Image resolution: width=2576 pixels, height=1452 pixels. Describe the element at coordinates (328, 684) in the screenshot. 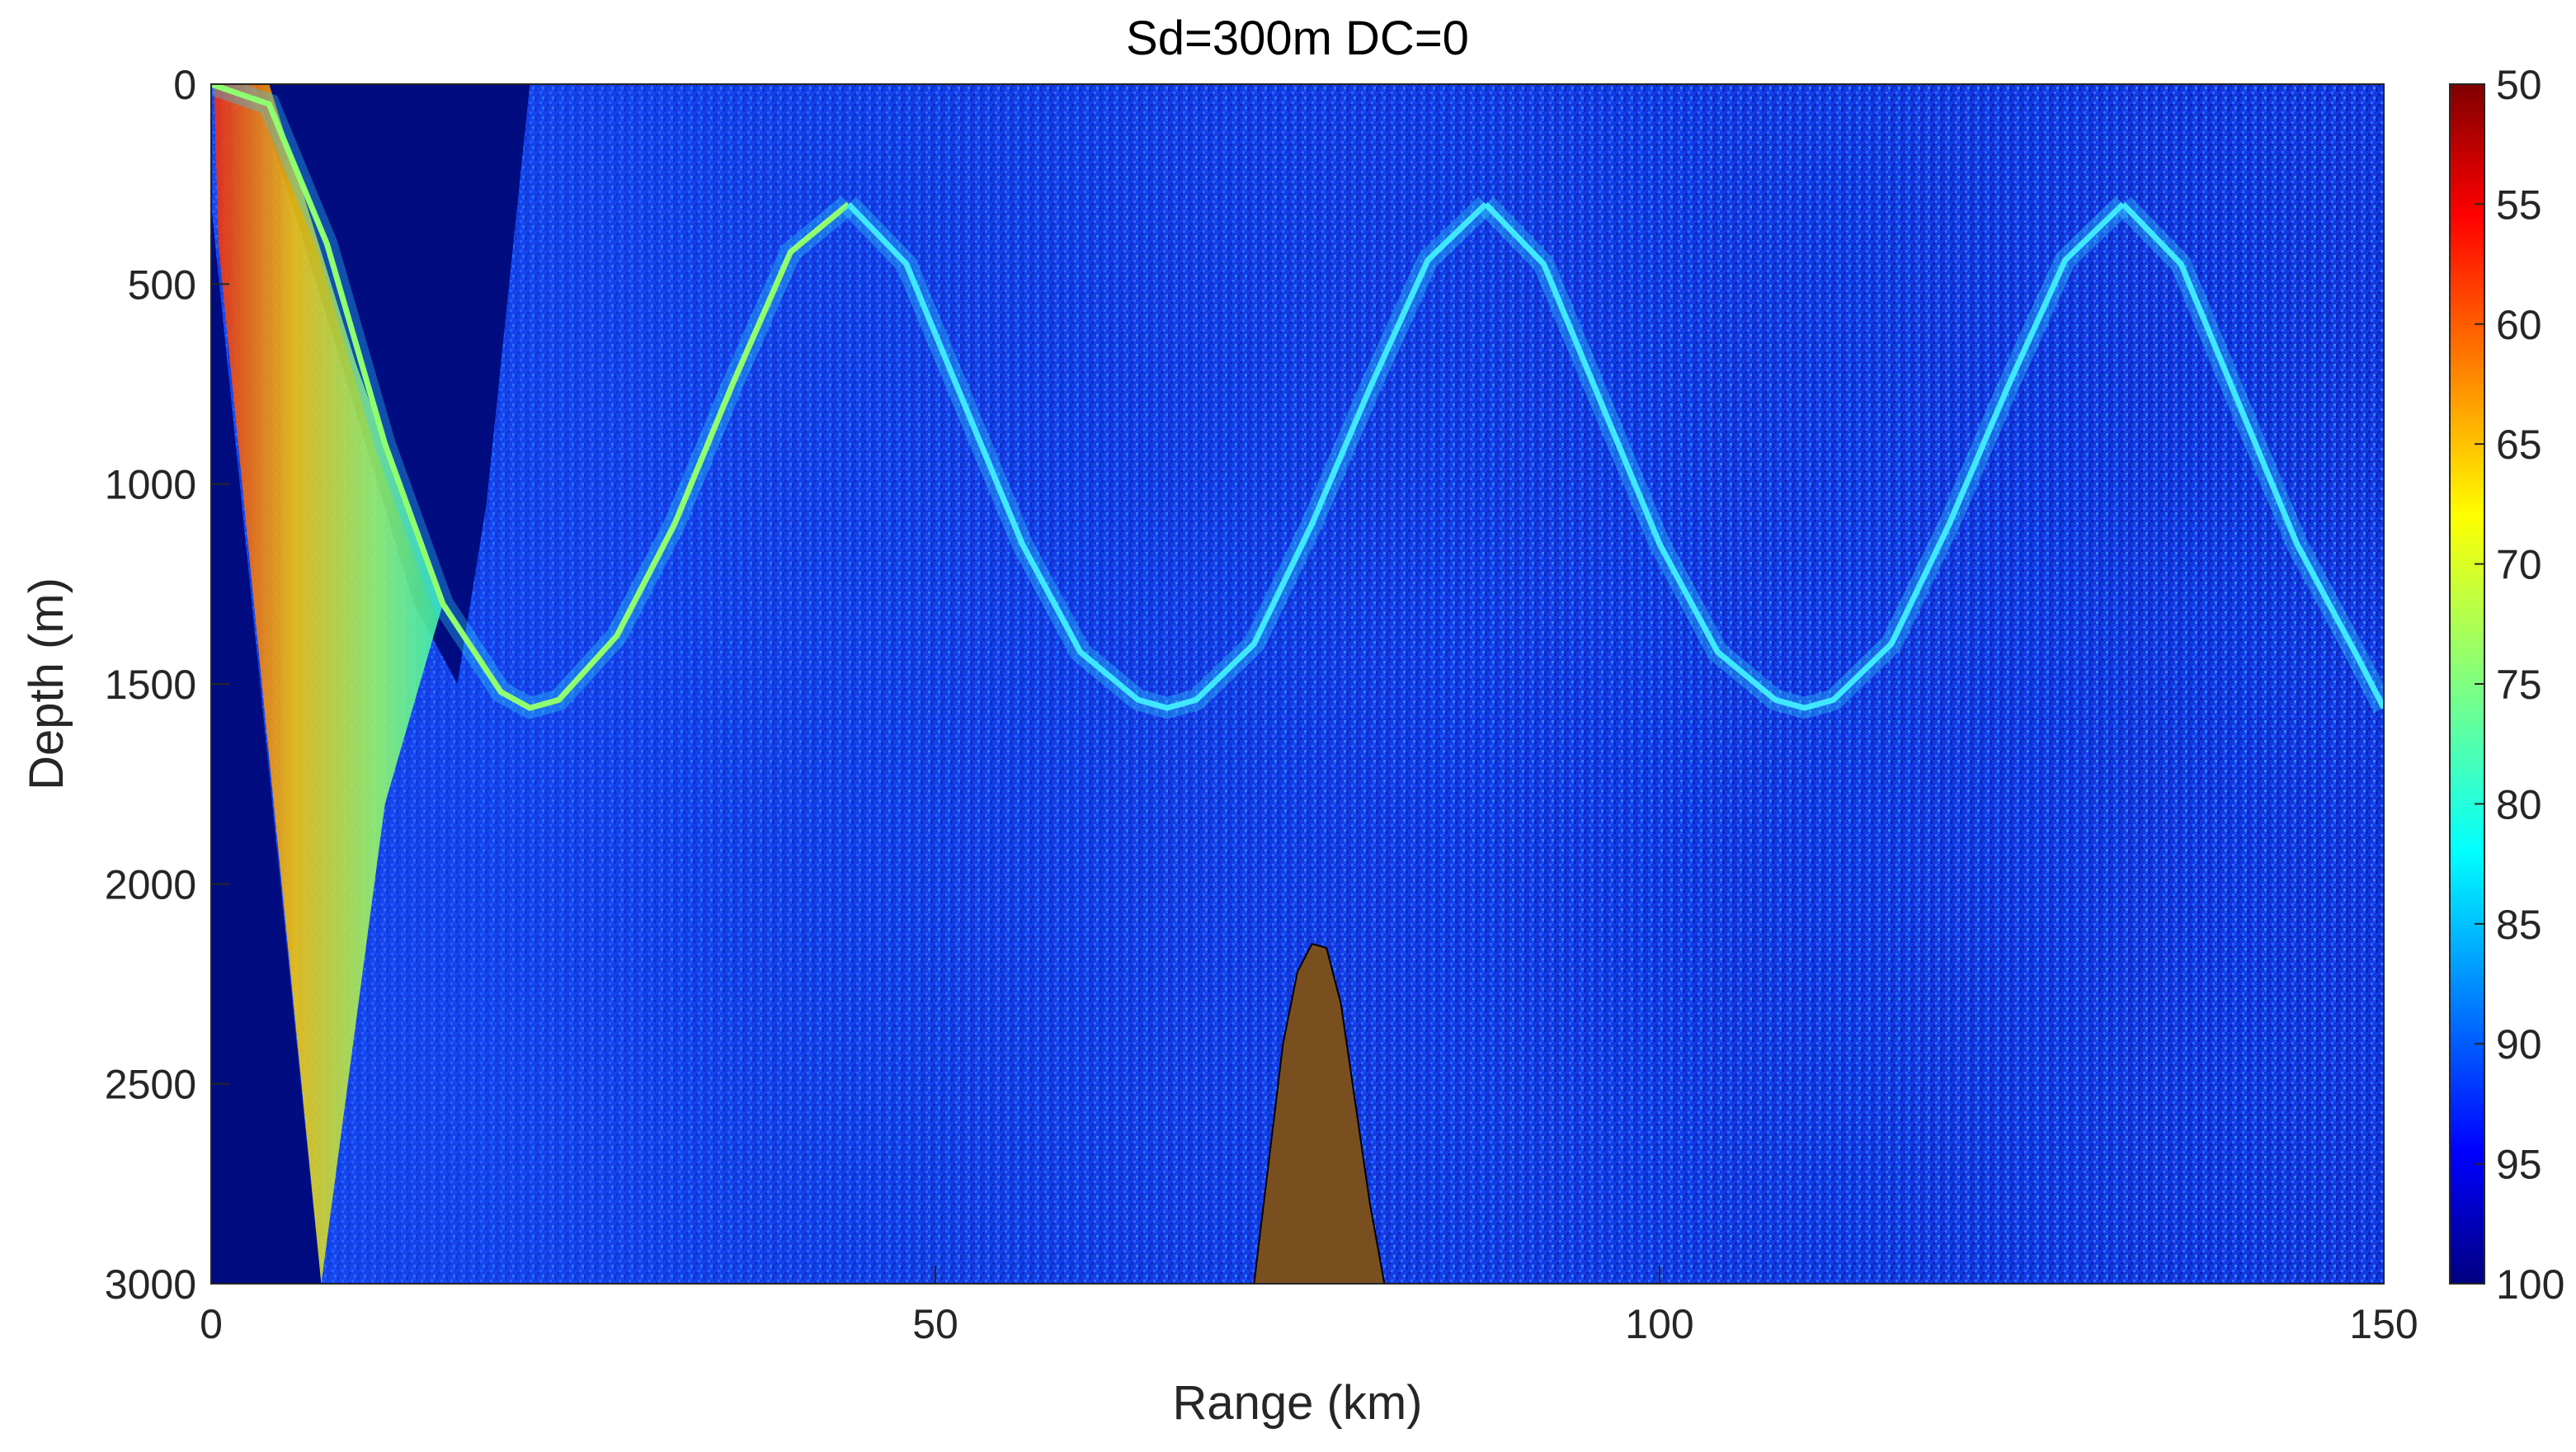

I see `direct-path-beam` at that location.